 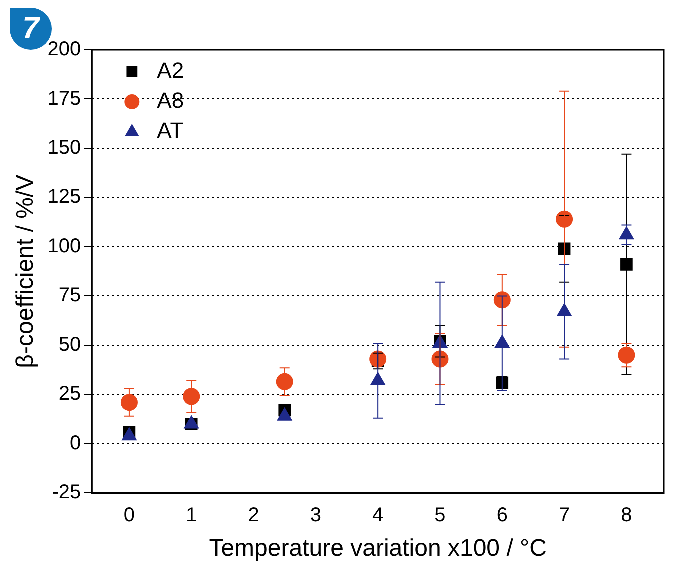 I want to click on legend-label: A2, so click(x=170, y=71).